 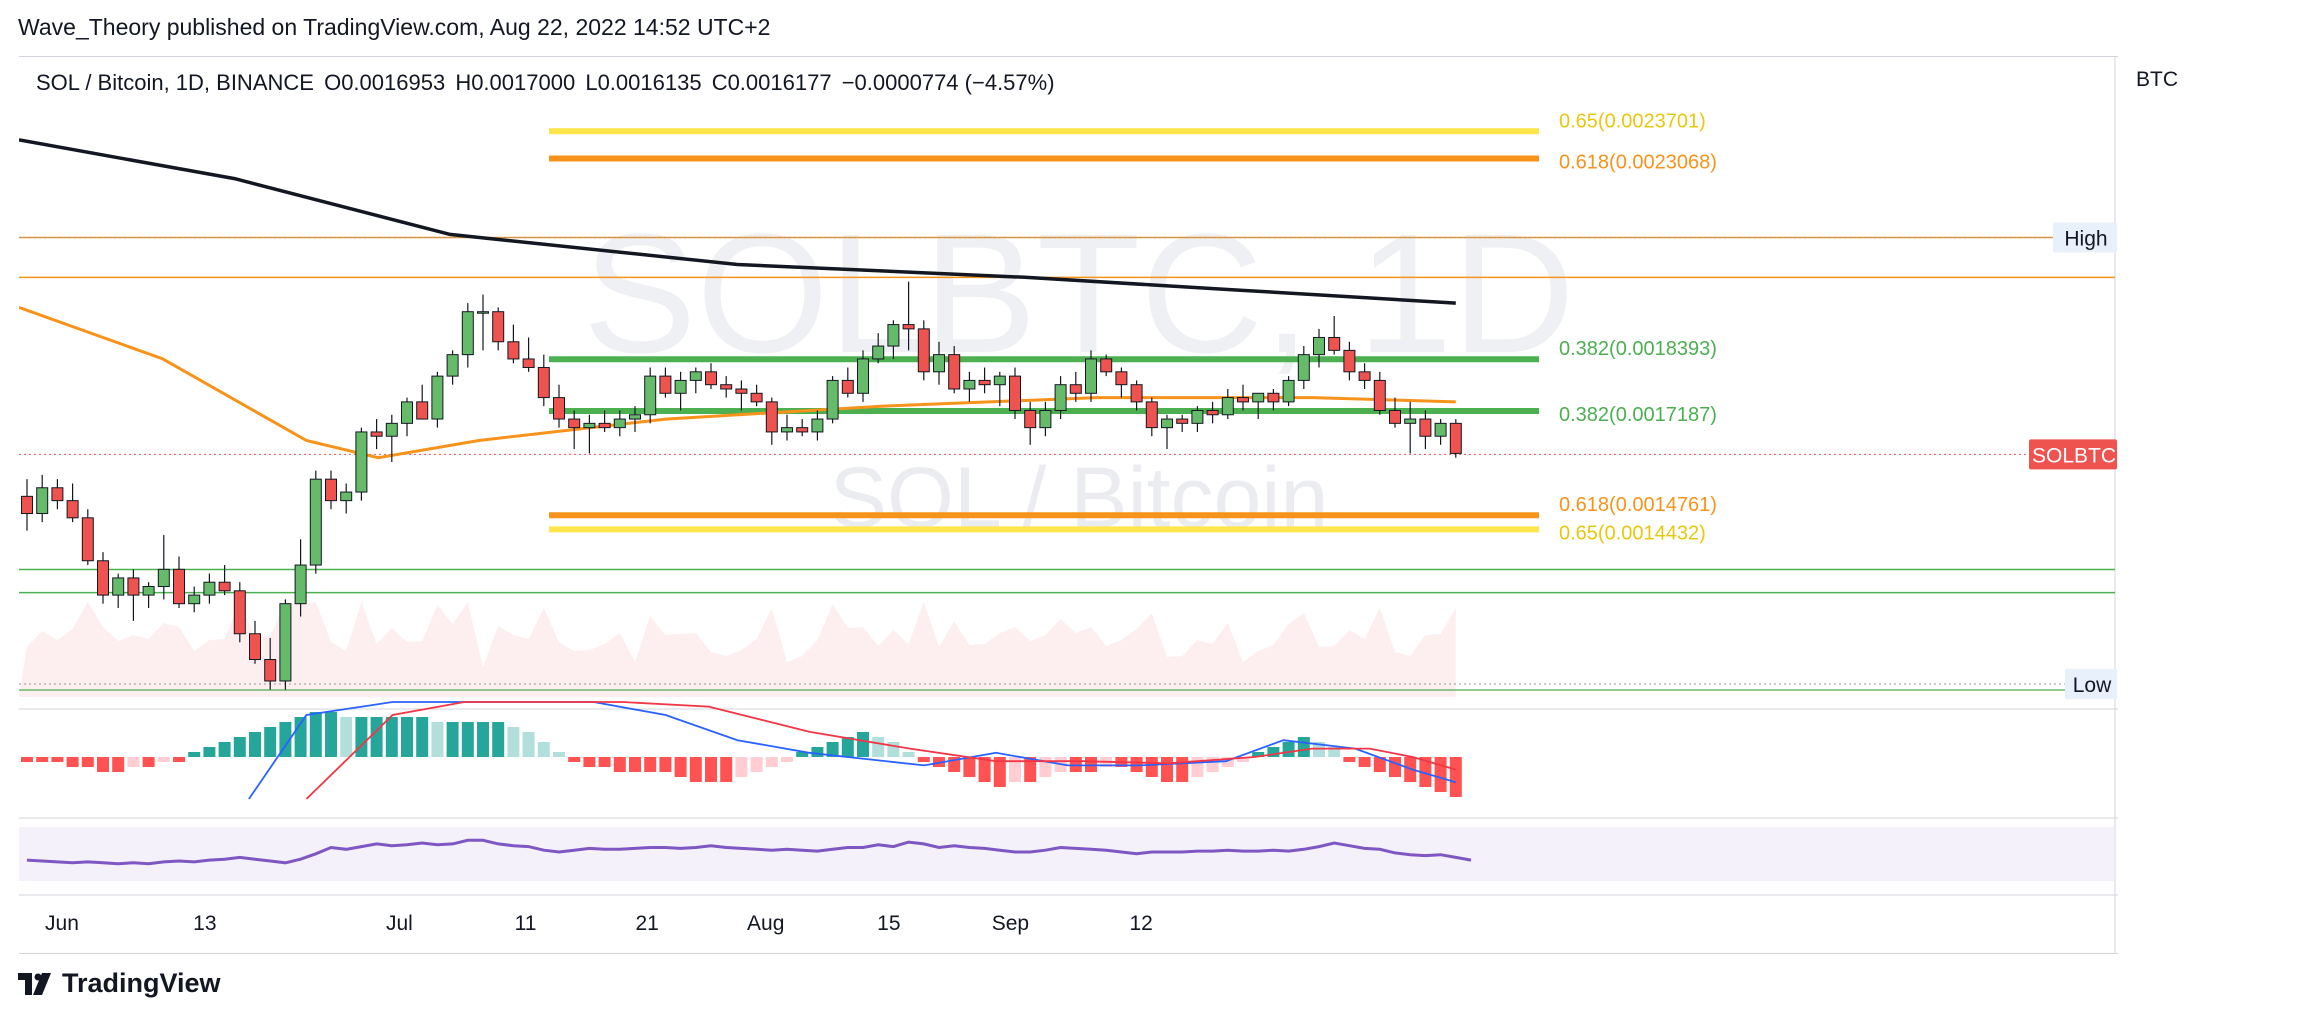 What do you see at coordinates (62, 923) in the screenshot?
I see `time-axis-tick: Jun` at bounding box center [62, 923].